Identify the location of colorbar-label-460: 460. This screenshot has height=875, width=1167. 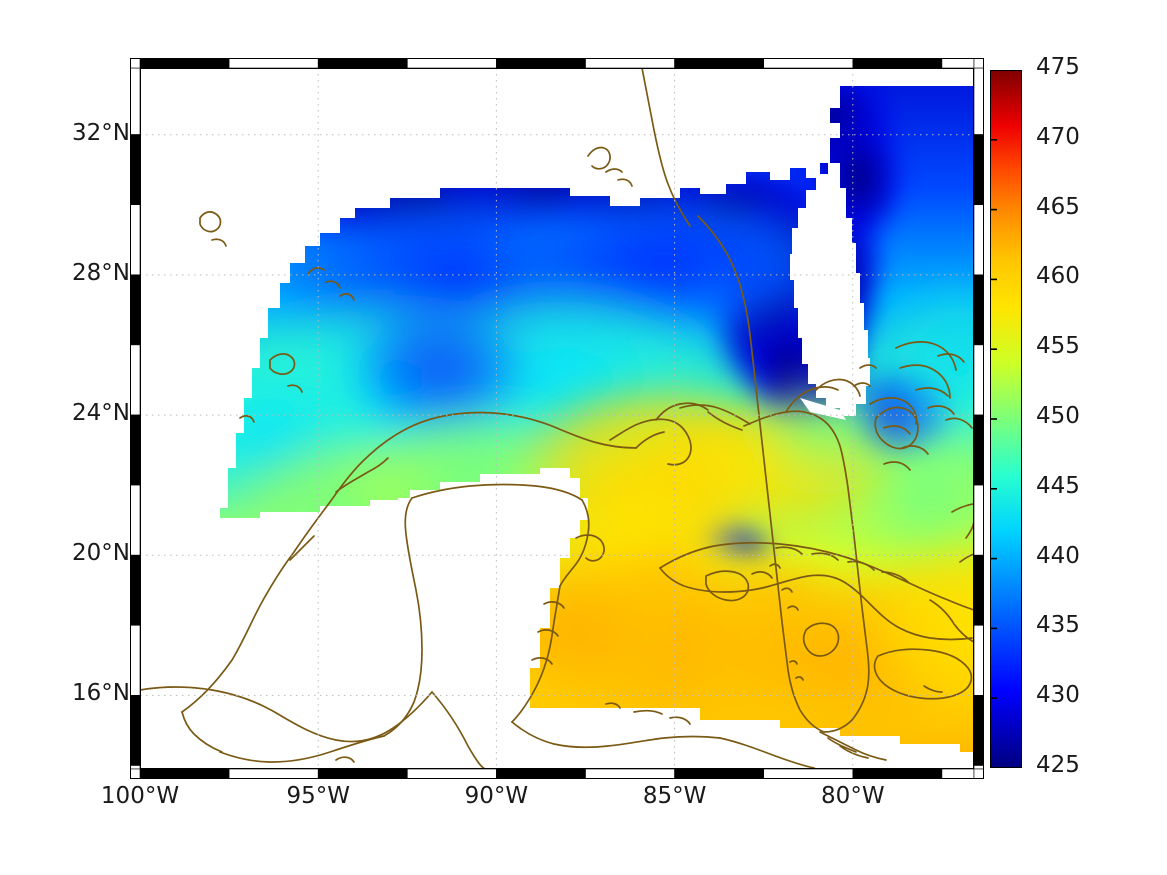
(1058, 276).